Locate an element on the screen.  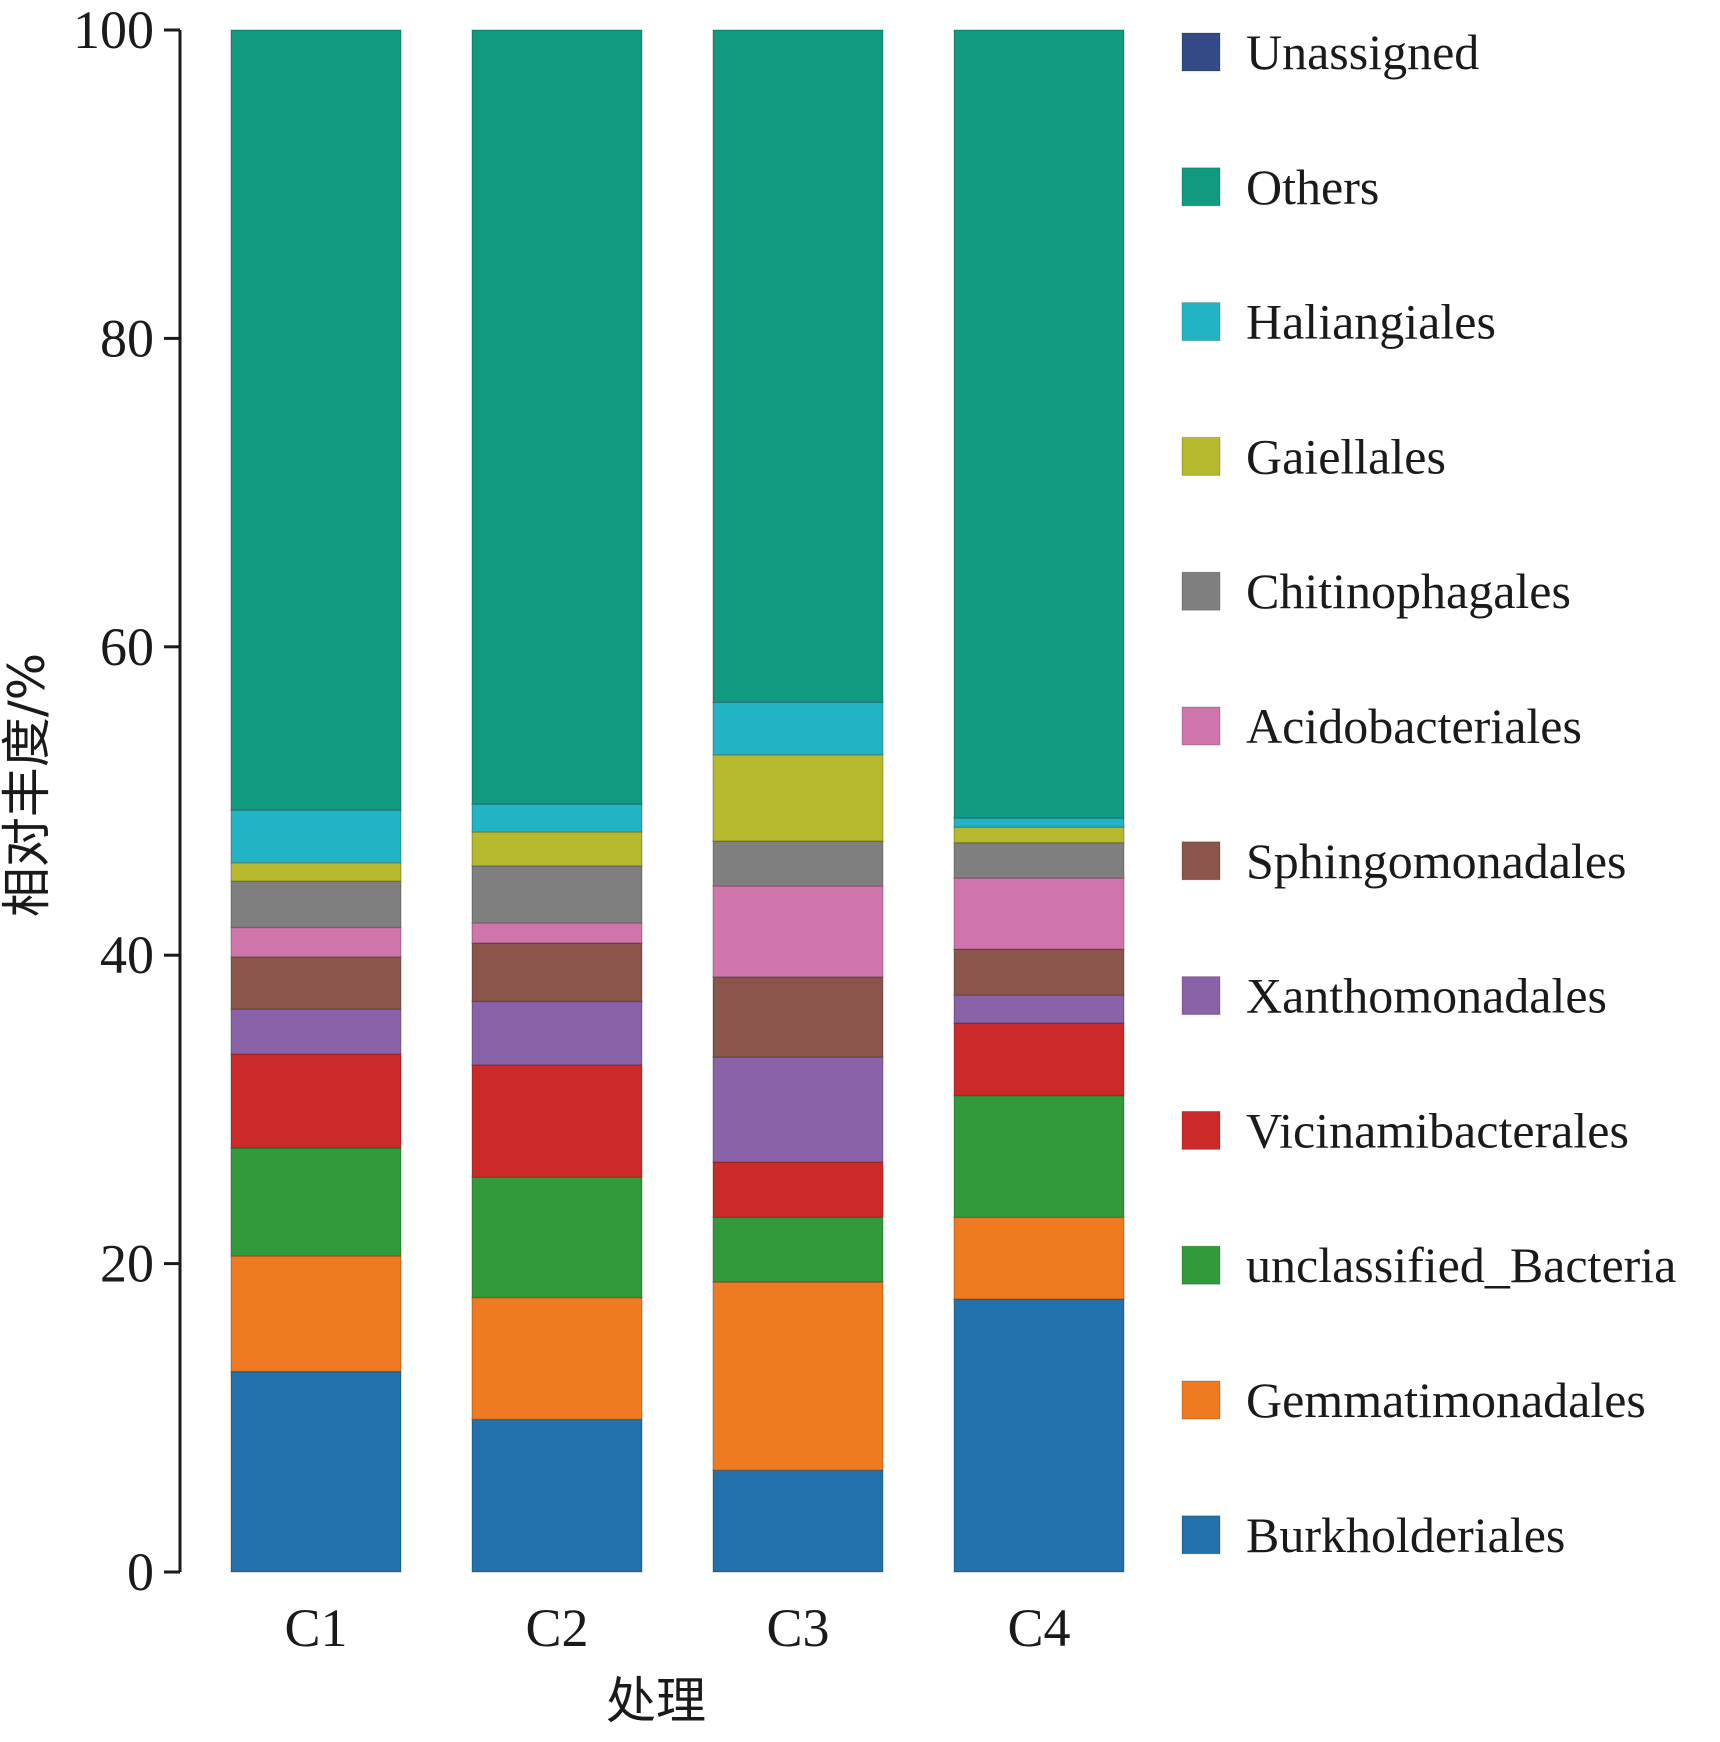
x-axis-title: 处理 is located at coordinates (656, 1701).